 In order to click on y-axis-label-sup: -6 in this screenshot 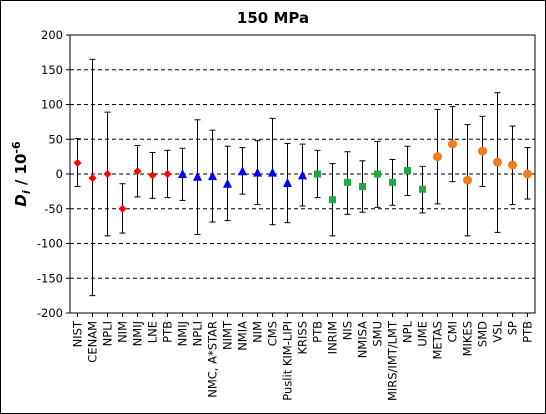, I will do `click(16, 147)`.